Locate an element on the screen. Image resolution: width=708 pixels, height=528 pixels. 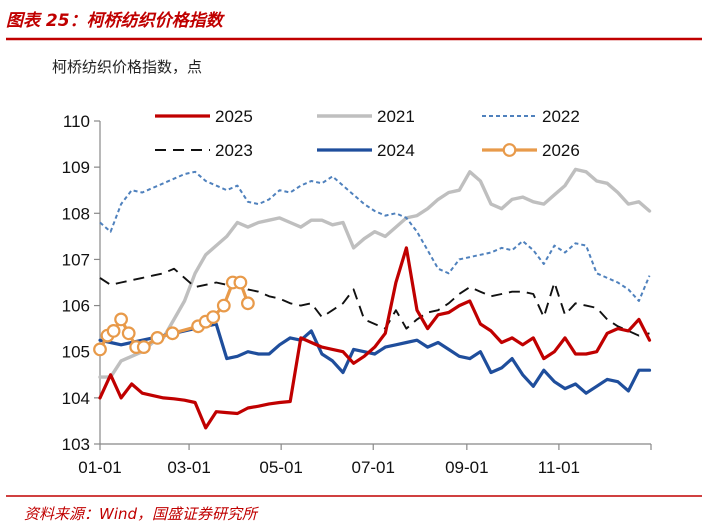
y-tick-label: 103 is located at coordinates (76, 444).